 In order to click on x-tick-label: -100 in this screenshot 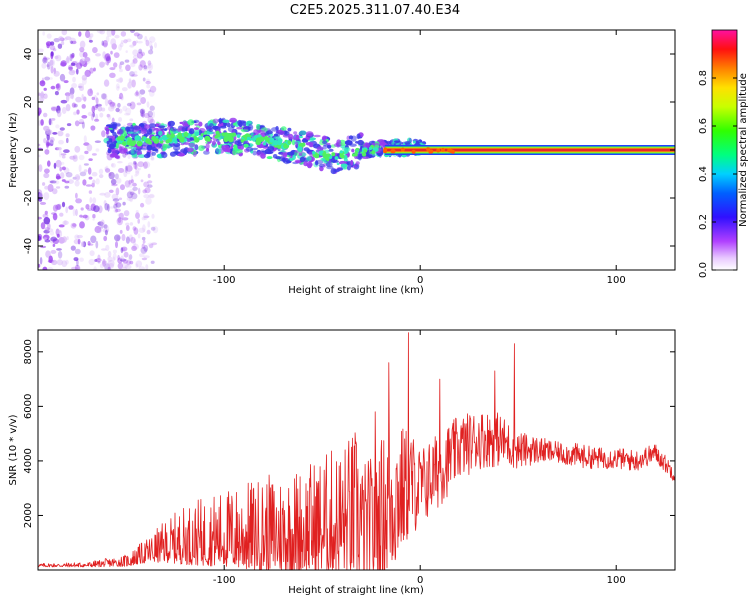, I will do `click(224, 580)`.